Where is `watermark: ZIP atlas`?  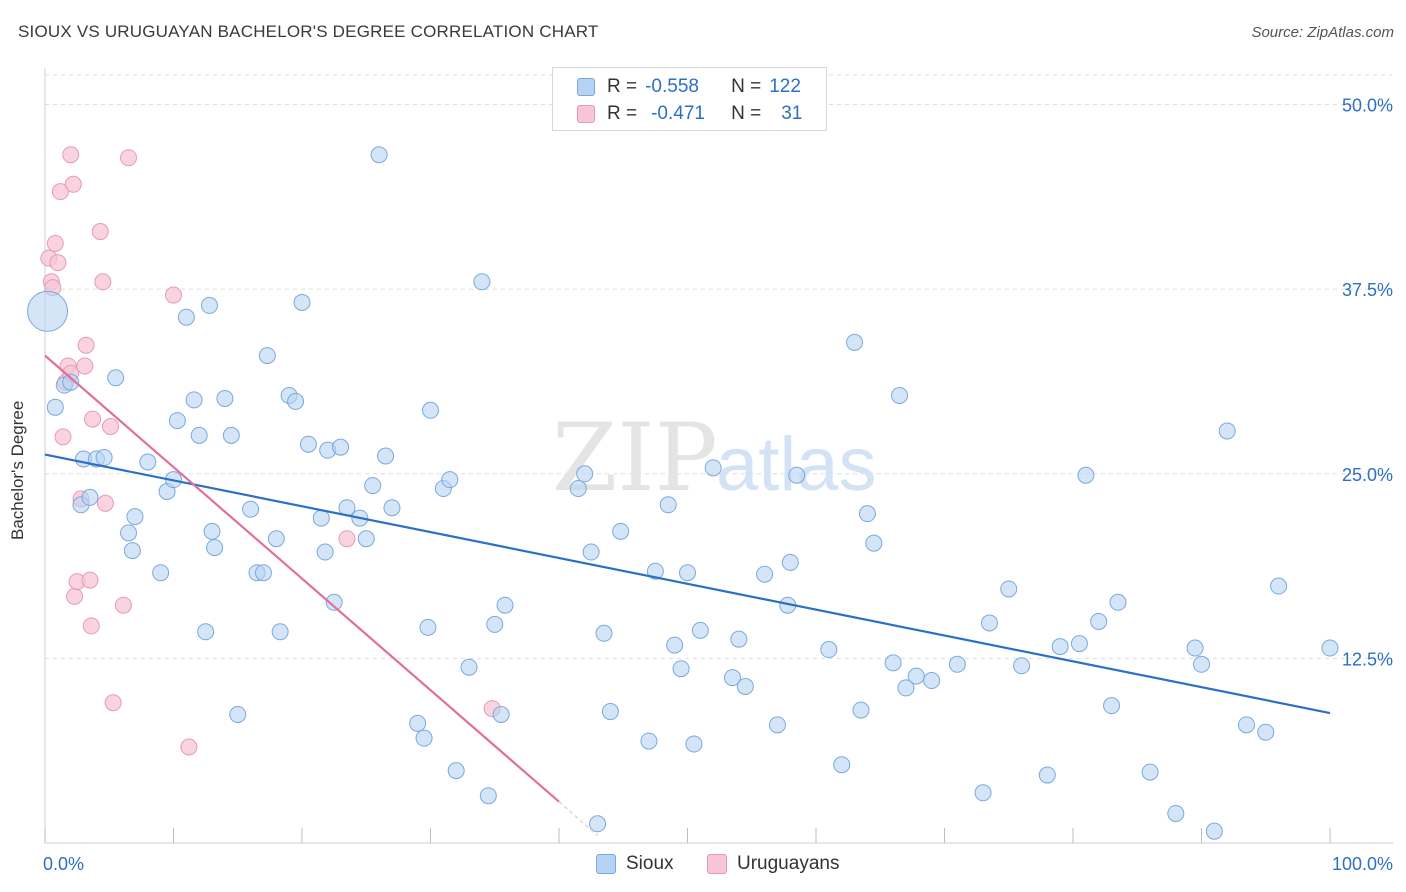 watermark: ZIP atlas is located at coordinates (714, 458).